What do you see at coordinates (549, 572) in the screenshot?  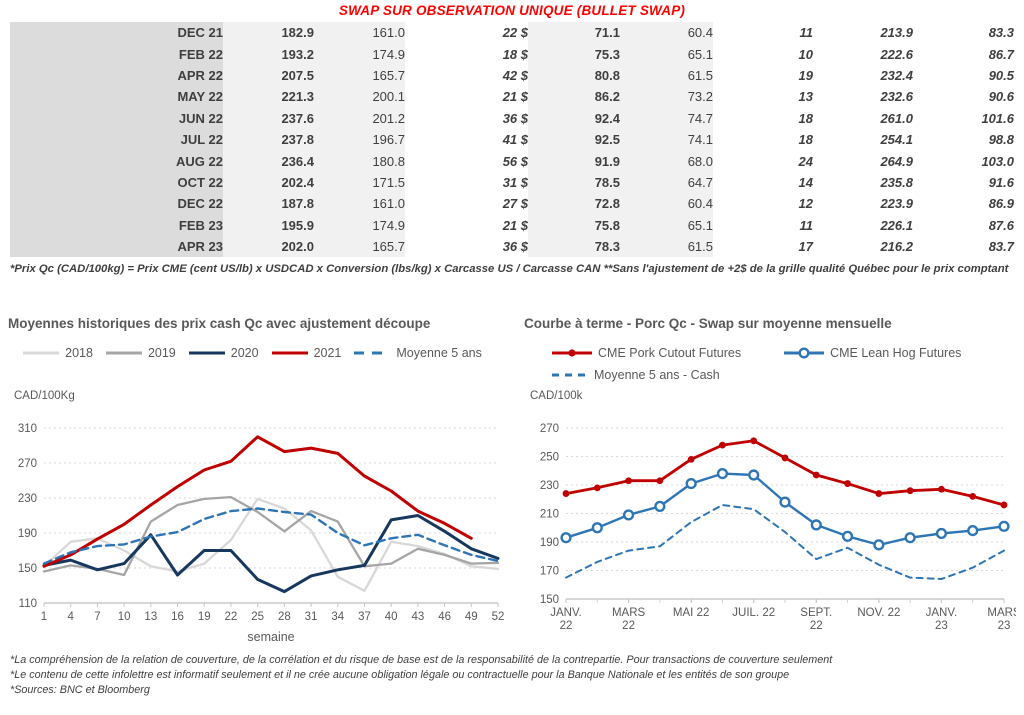 I see `svg-text: 170` at bounding box center [549, 572].